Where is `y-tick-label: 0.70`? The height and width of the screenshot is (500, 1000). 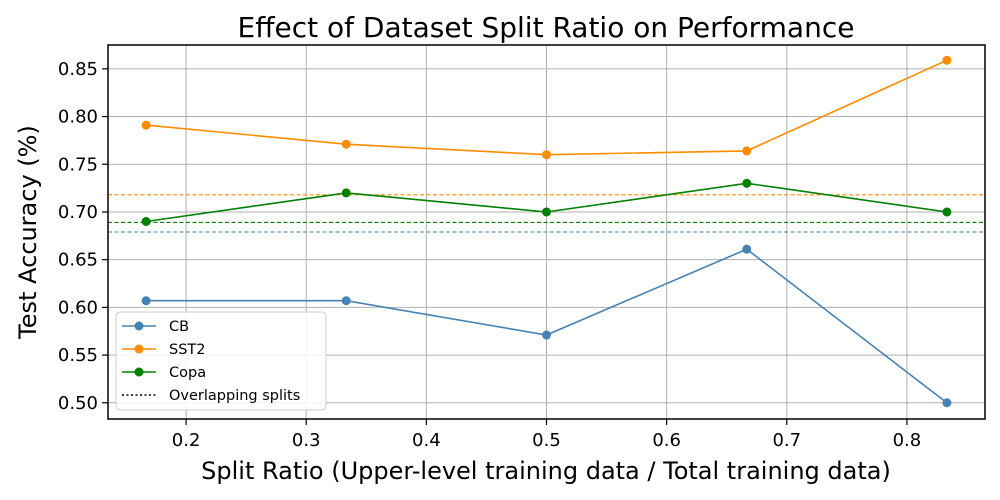 y-tick-label: 0.70 is located at coordinates (78, 212).